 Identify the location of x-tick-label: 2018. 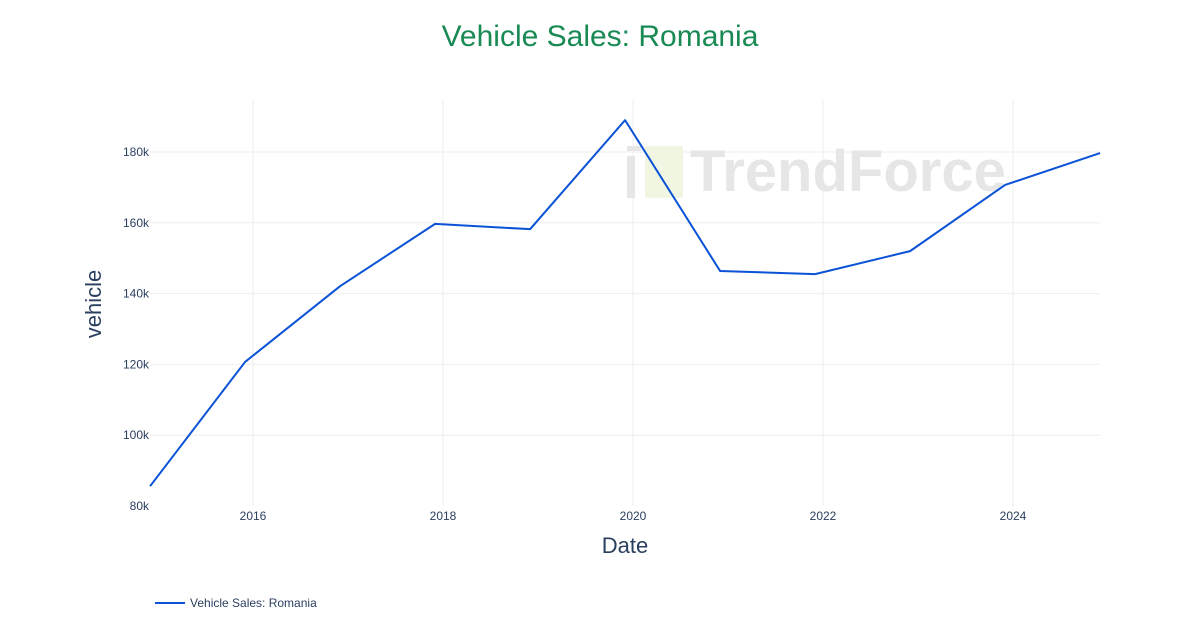
(443, 516).